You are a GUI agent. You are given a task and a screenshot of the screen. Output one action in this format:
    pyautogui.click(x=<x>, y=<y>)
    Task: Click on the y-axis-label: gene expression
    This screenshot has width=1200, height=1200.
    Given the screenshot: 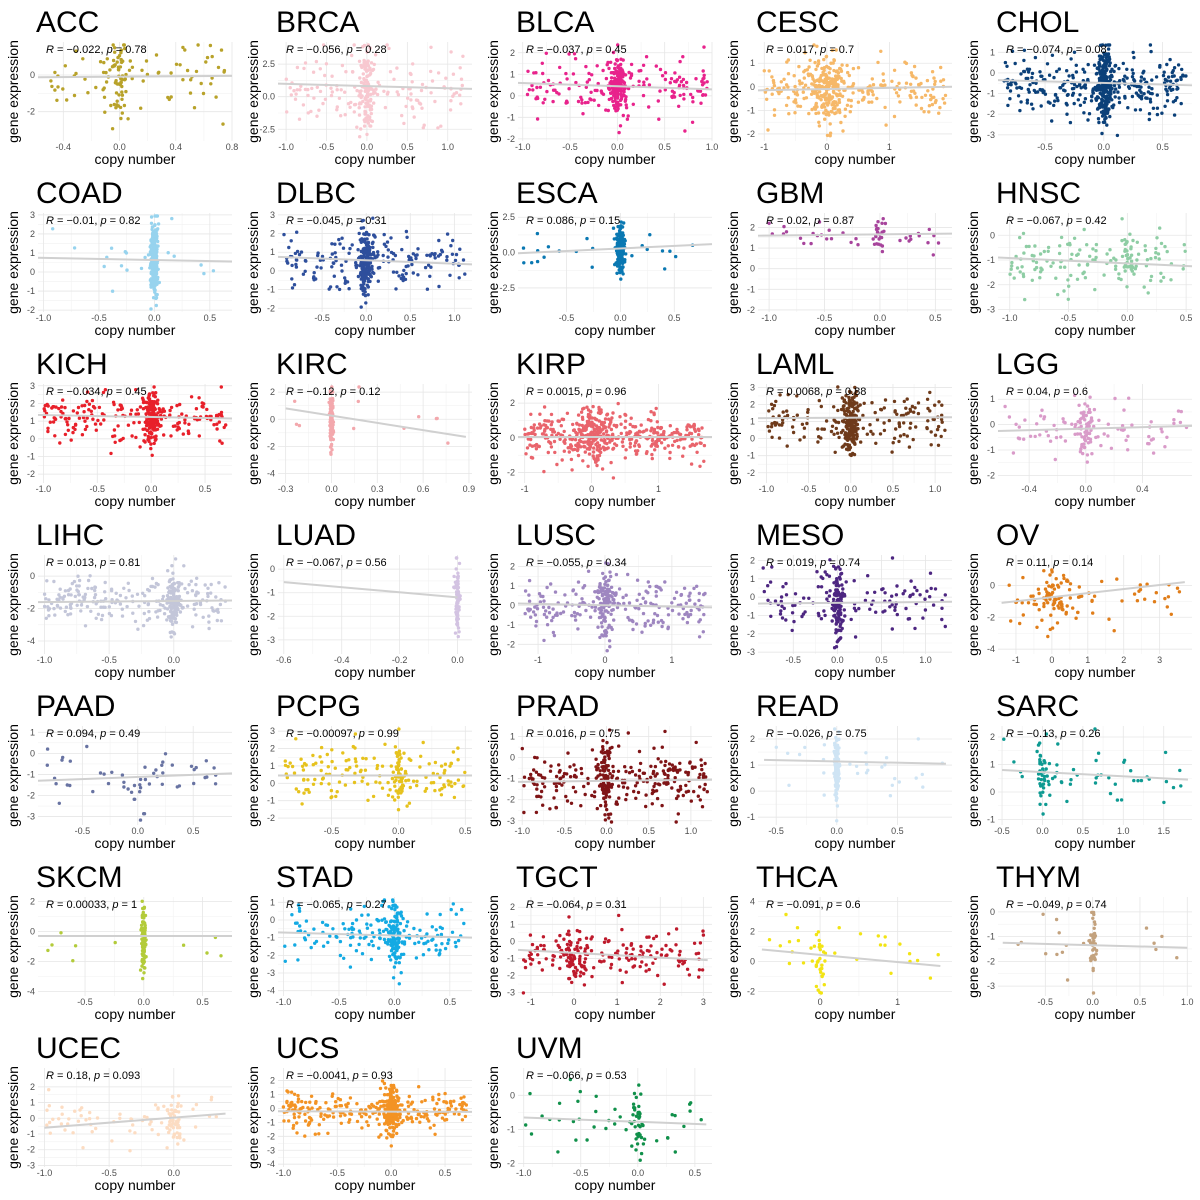 What is the action you would take?
    pyautogui.click(x=13, y=433)
    